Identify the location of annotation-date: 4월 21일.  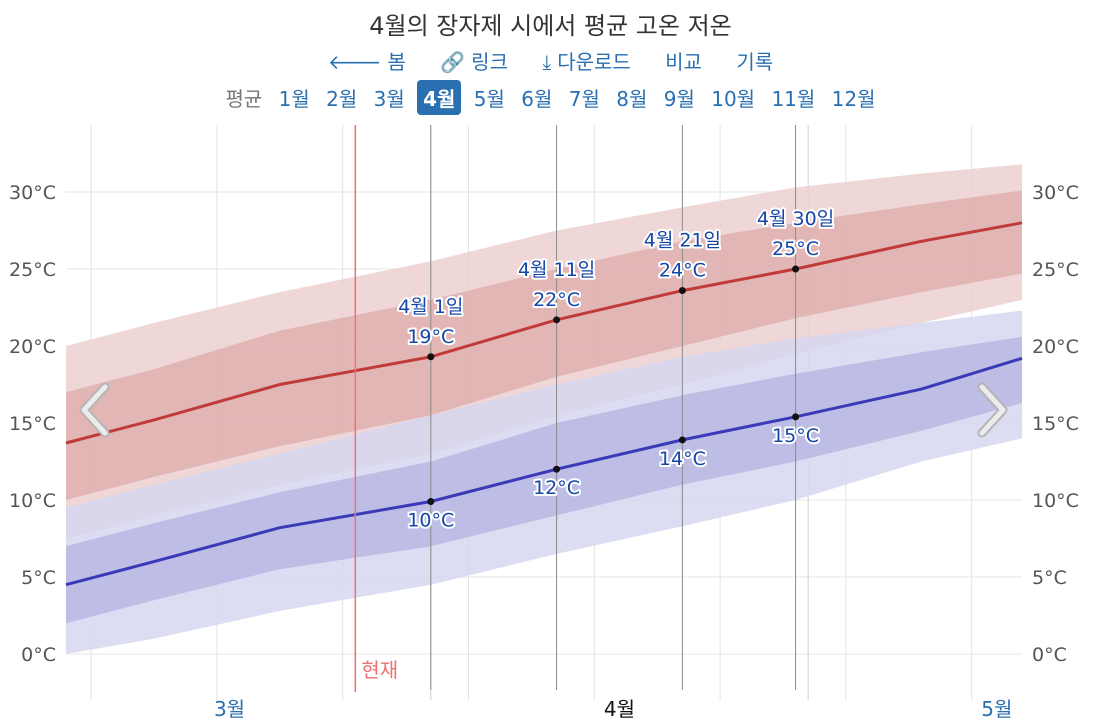
(682, 241).